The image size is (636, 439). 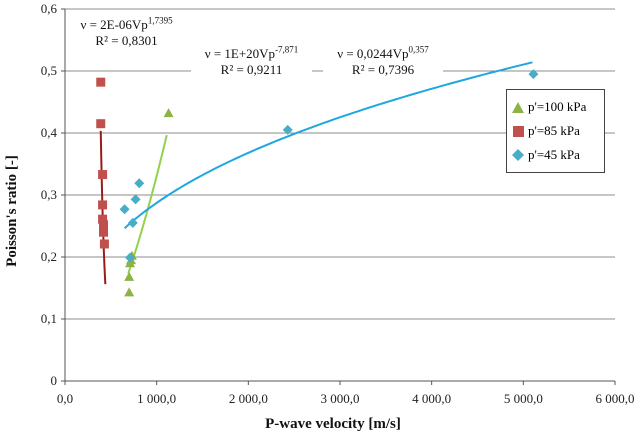 I want to click on y-tick-label: 0,3, so click(x=49, y=194).